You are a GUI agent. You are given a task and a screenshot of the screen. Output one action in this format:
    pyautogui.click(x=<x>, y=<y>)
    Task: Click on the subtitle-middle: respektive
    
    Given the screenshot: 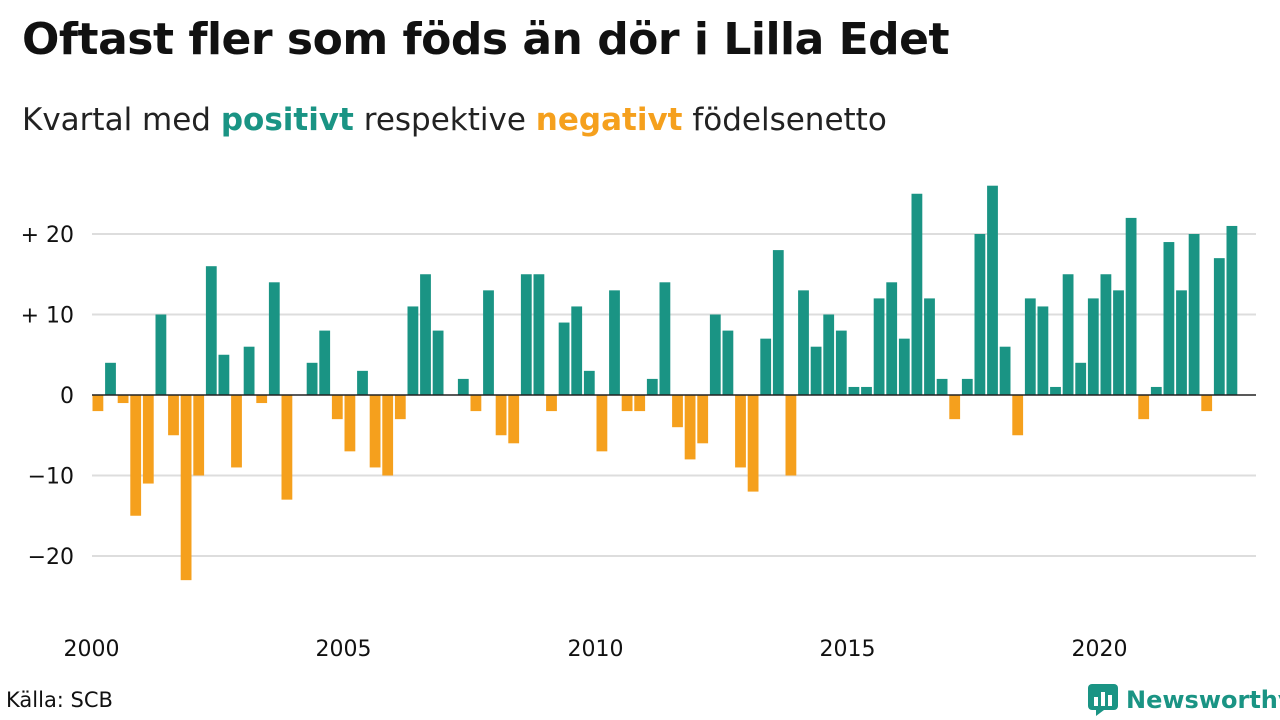 What is the action you would take?
    pyautogui.click(x=444, y=120)
    